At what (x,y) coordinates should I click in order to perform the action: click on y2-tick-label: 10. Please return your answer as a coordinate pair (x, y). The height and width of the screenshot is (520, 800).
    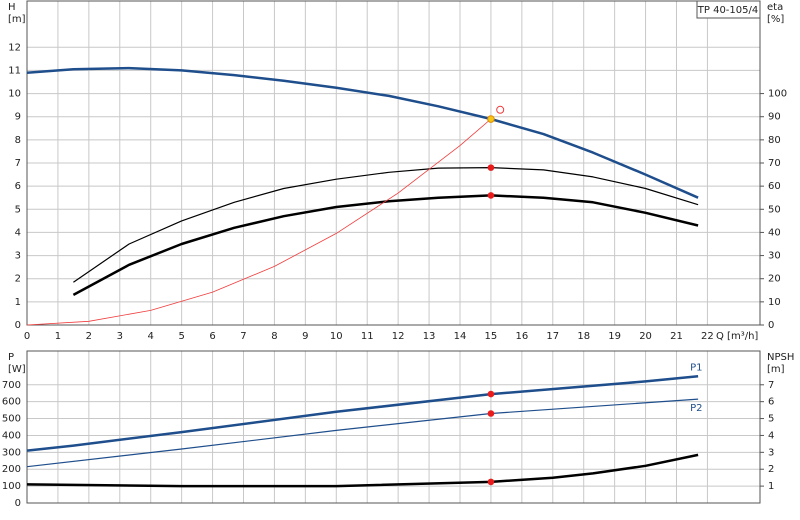
    Looking at the image, I should click on (774, 302).